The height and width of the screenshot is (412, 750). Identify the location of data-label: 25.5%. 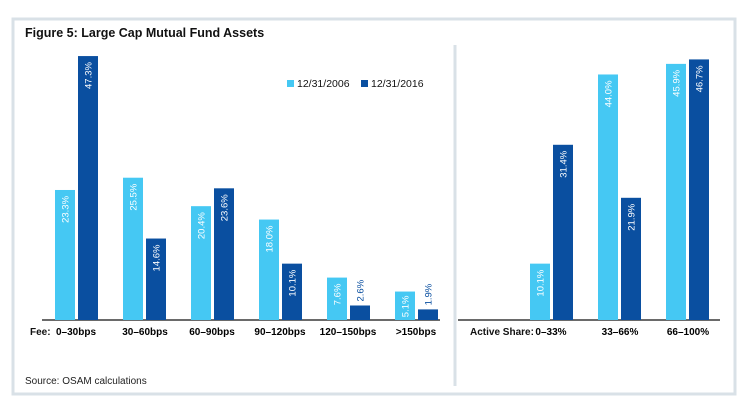
(134, 196).